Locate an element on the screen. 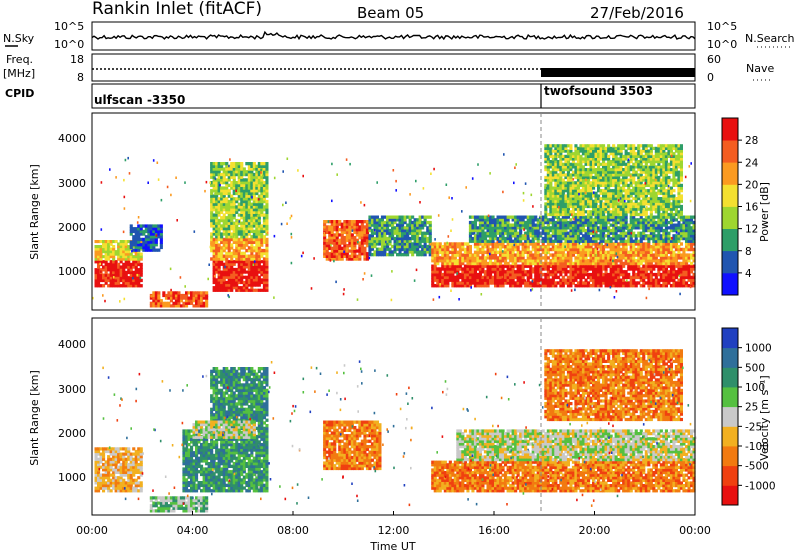 The width and height of the screenshot is (800, 554). nsky-panel is located at coordinates (393, 36).